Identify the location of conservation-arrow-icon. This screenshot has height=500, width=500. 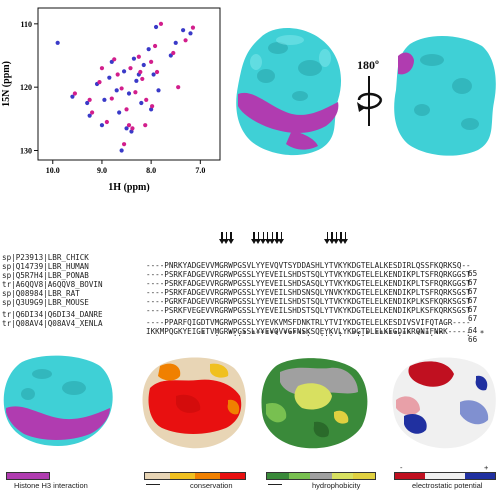
(153, 484).